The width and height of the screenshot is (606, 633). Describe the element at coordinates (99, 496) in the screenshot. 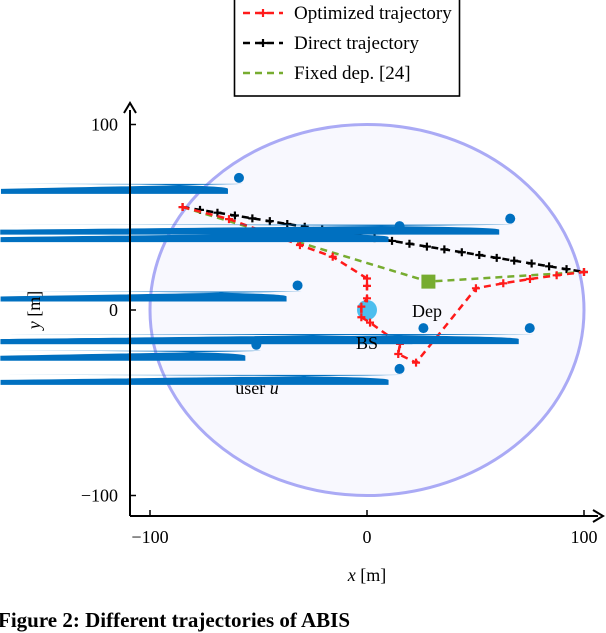

I see `y-tick-label: −100` at that location.